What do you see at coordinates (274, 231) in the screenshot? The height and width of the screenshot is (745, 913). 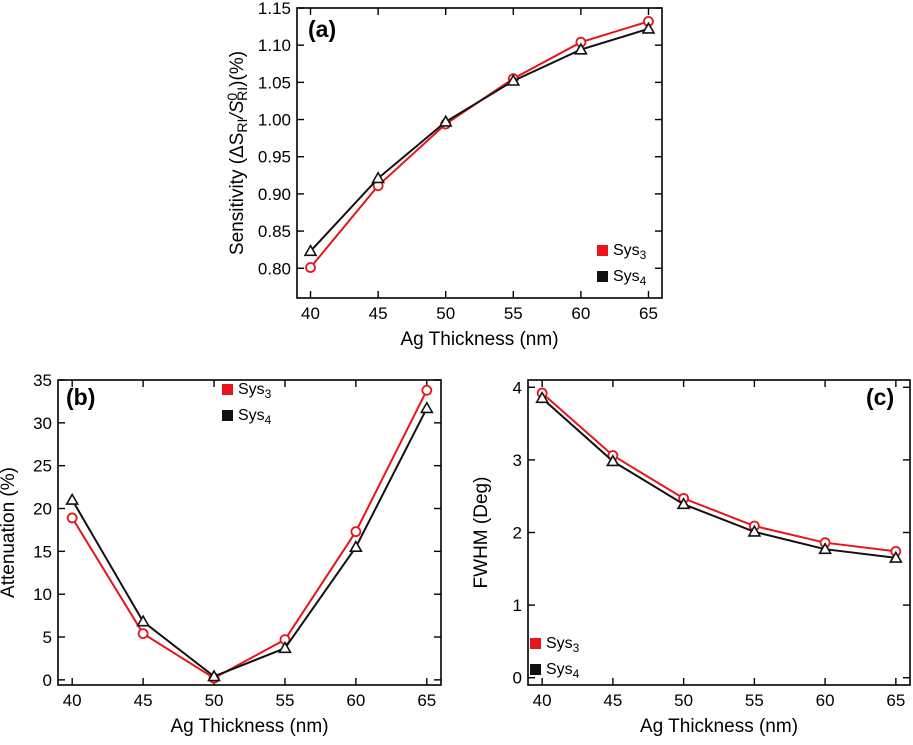 I see `y-tick-label: 0.85` at bounding box center [274, 231].